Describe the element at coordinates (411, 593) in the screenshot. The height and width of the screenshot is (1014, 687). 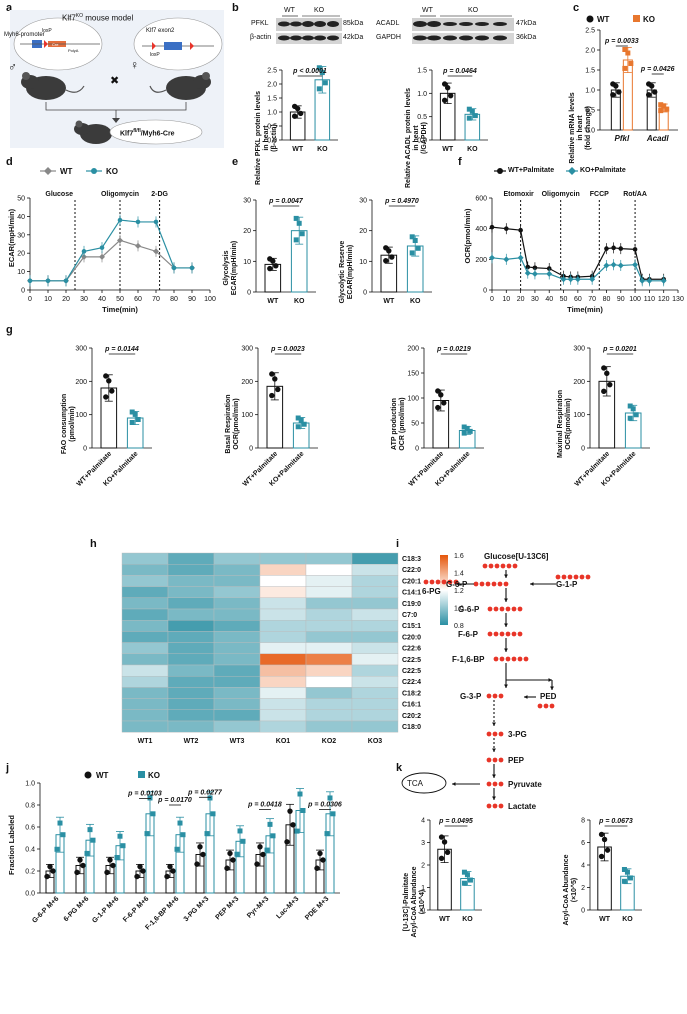
I see `h-row-label: C14:1` at that location.